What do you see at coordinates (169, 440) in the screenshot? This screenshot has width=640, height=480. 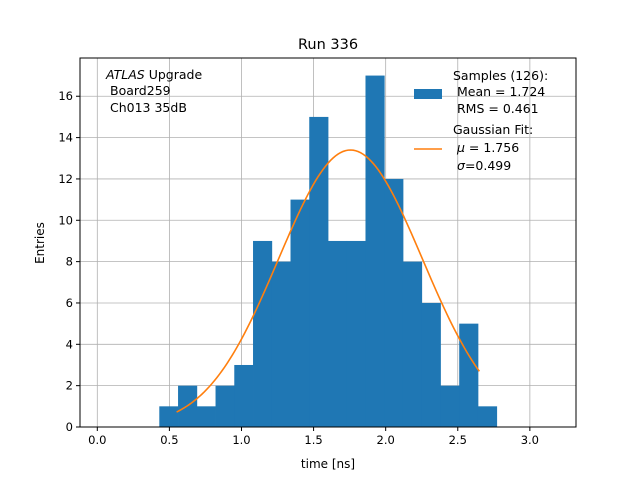 I see `x-tick-label: 0.5` at bounding box center [169, 440].